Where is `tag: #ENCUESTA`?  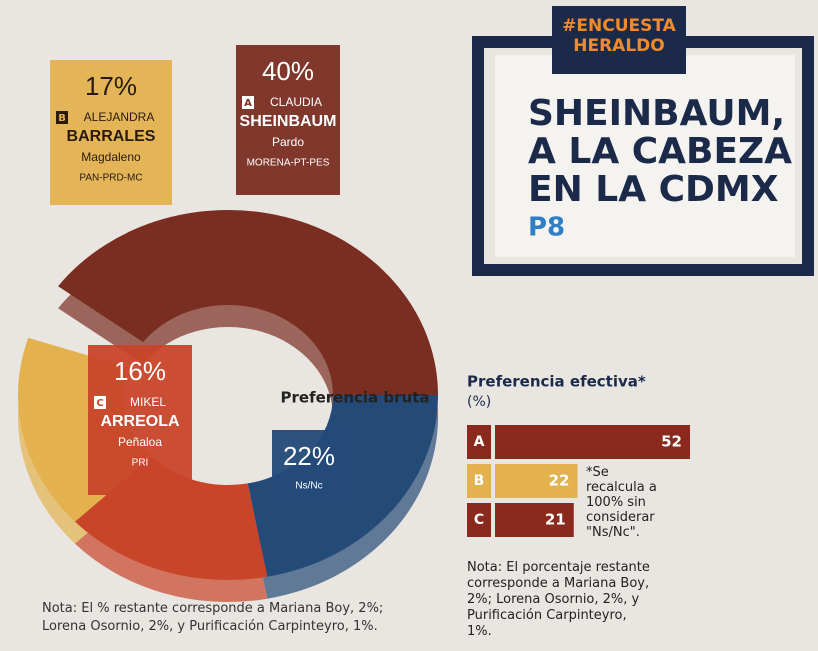 tag: #ENCUESTA is located at coordinates (619, 26).